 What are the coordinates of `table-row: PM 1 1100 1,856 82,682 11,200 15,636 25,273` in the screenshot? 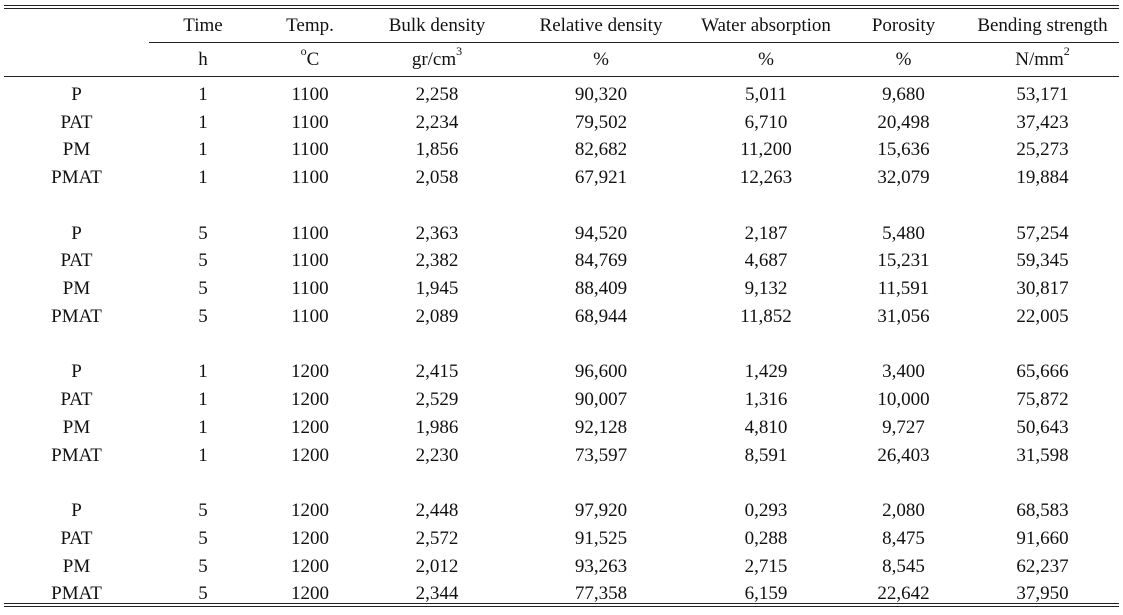 It's located at (561, 151).